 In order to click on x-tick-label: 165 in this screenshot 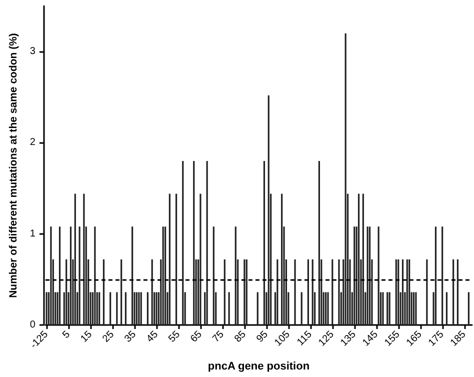, I will do `click(414, 338)`.